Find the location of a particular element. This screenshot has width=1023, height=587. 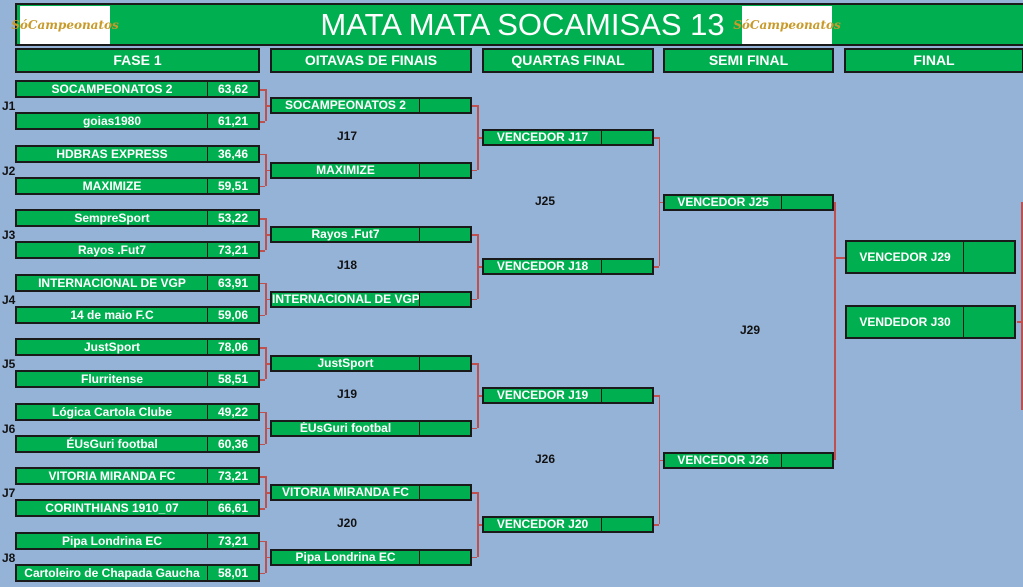

match-label: J17 is located at coordinates (347, 136).